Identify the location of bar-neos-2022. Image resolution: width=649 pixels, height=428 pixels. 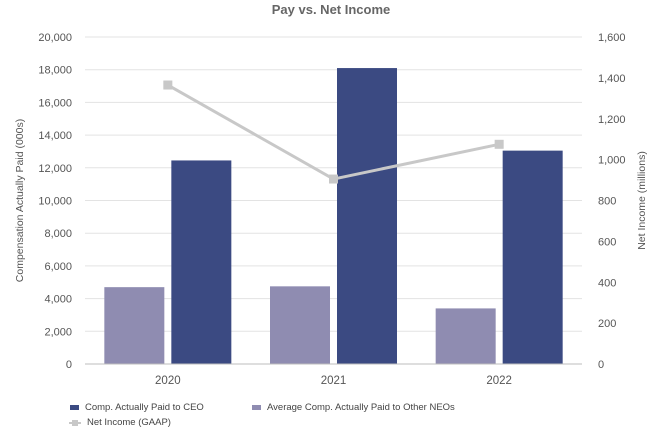
(465, 336).